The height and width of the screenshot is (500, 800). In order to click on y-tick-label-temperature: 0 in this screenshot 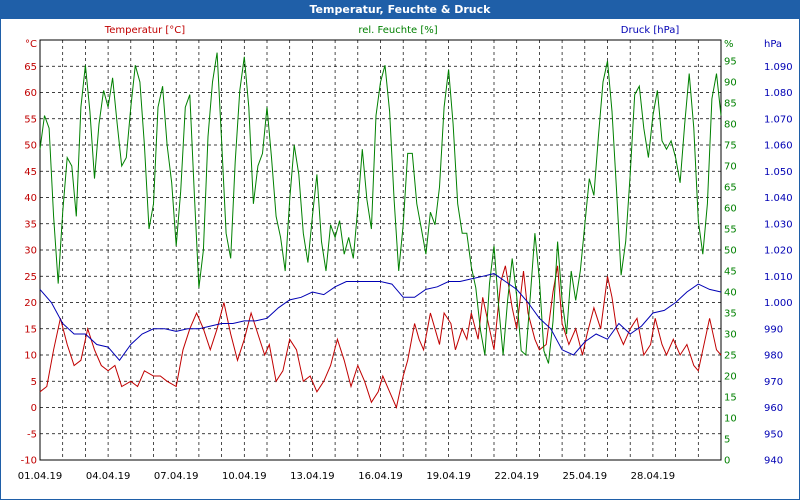, I will do `click(34, 408)`.